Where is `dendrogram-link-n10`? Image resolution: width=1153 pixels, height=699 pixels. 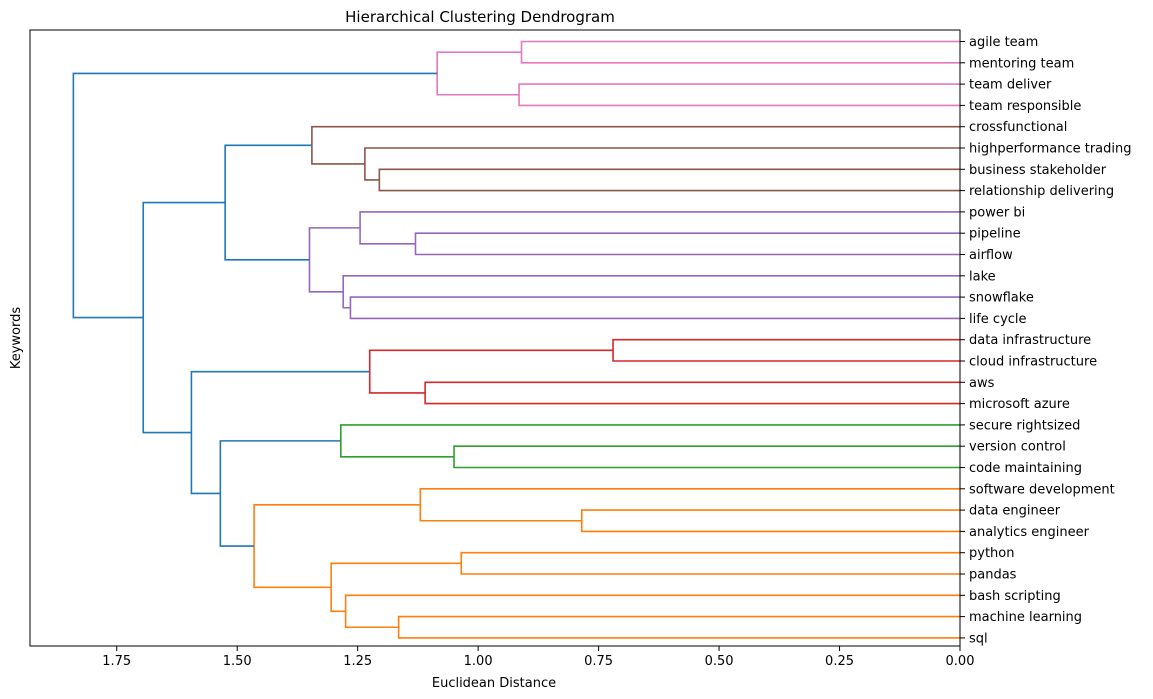 dendrogram-link-n10 is located at coordinates (651, 292).